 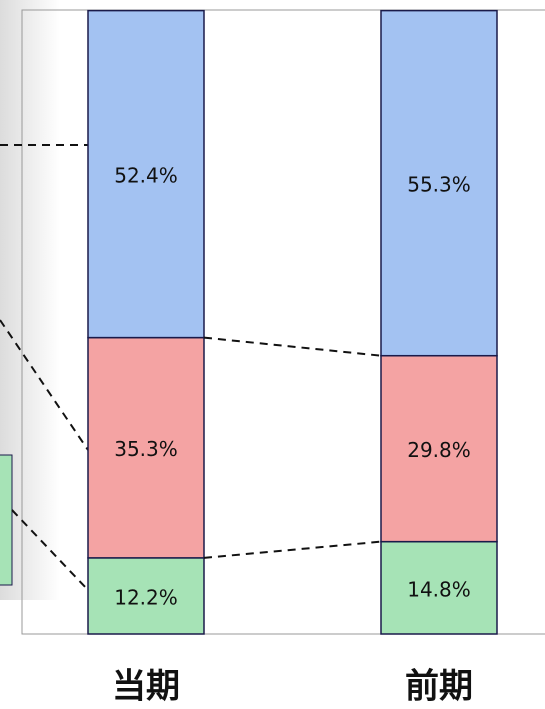 I want to click on value-label: 12.2%, so click(x=146, y=597).